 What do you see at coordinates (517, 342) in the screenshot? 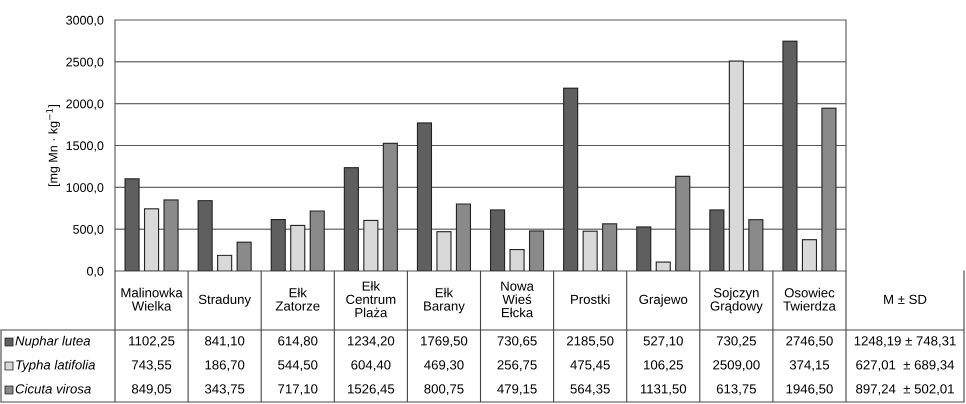
I see `data-label: 730,65` at bounding box center [517, 342].